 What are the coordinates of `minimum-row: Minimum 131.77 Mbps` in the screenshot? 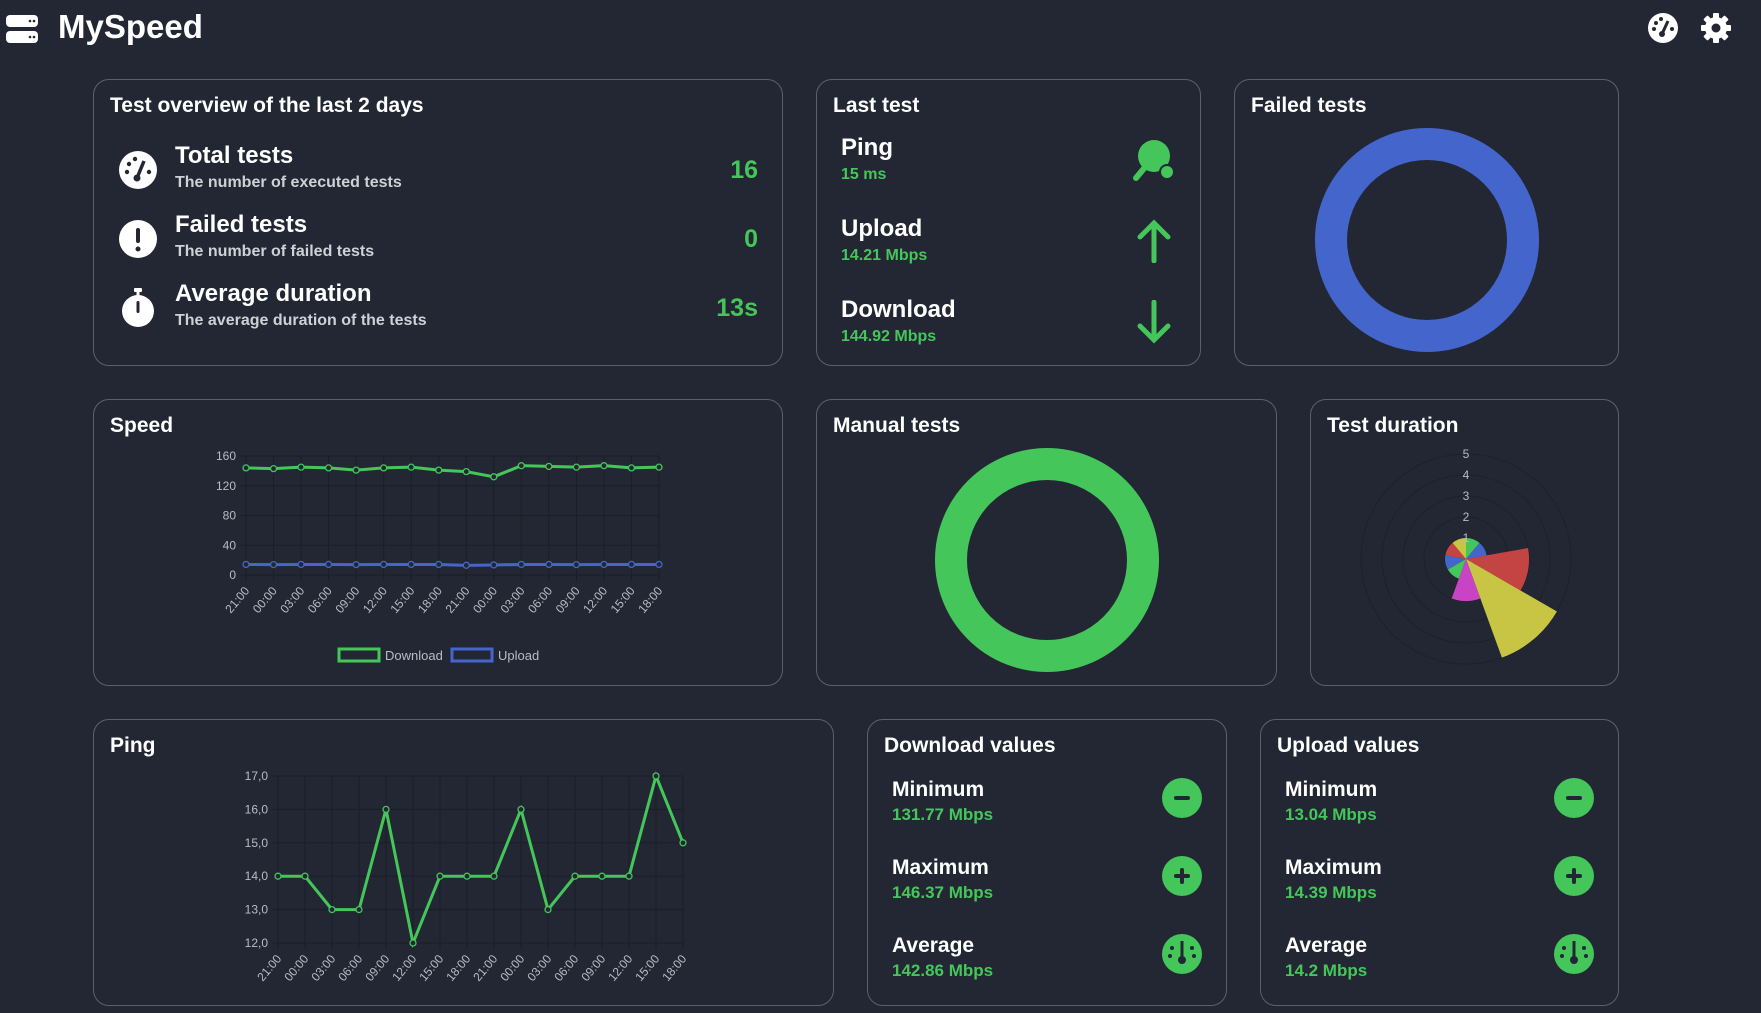 It's located at (1047, 808).